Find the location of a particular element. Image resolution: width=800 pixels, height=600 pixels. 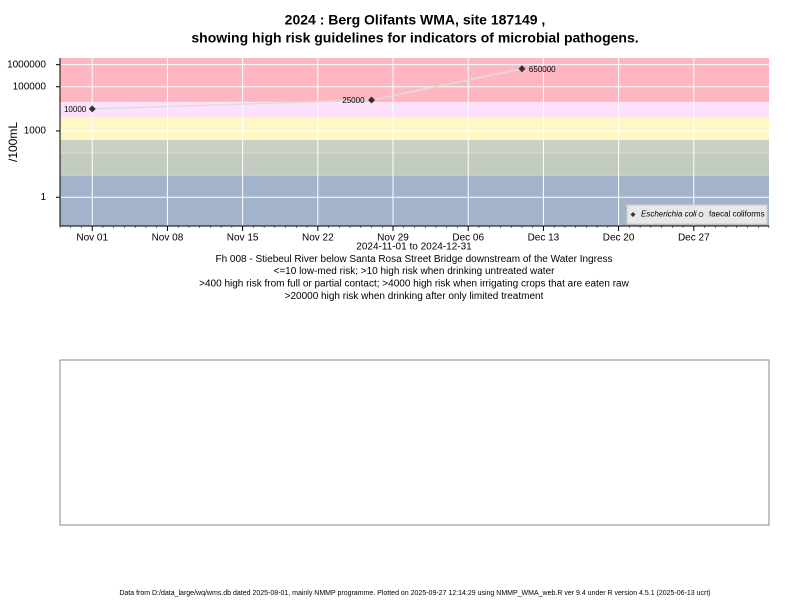

legend-box is located at coordinates (697, 214).